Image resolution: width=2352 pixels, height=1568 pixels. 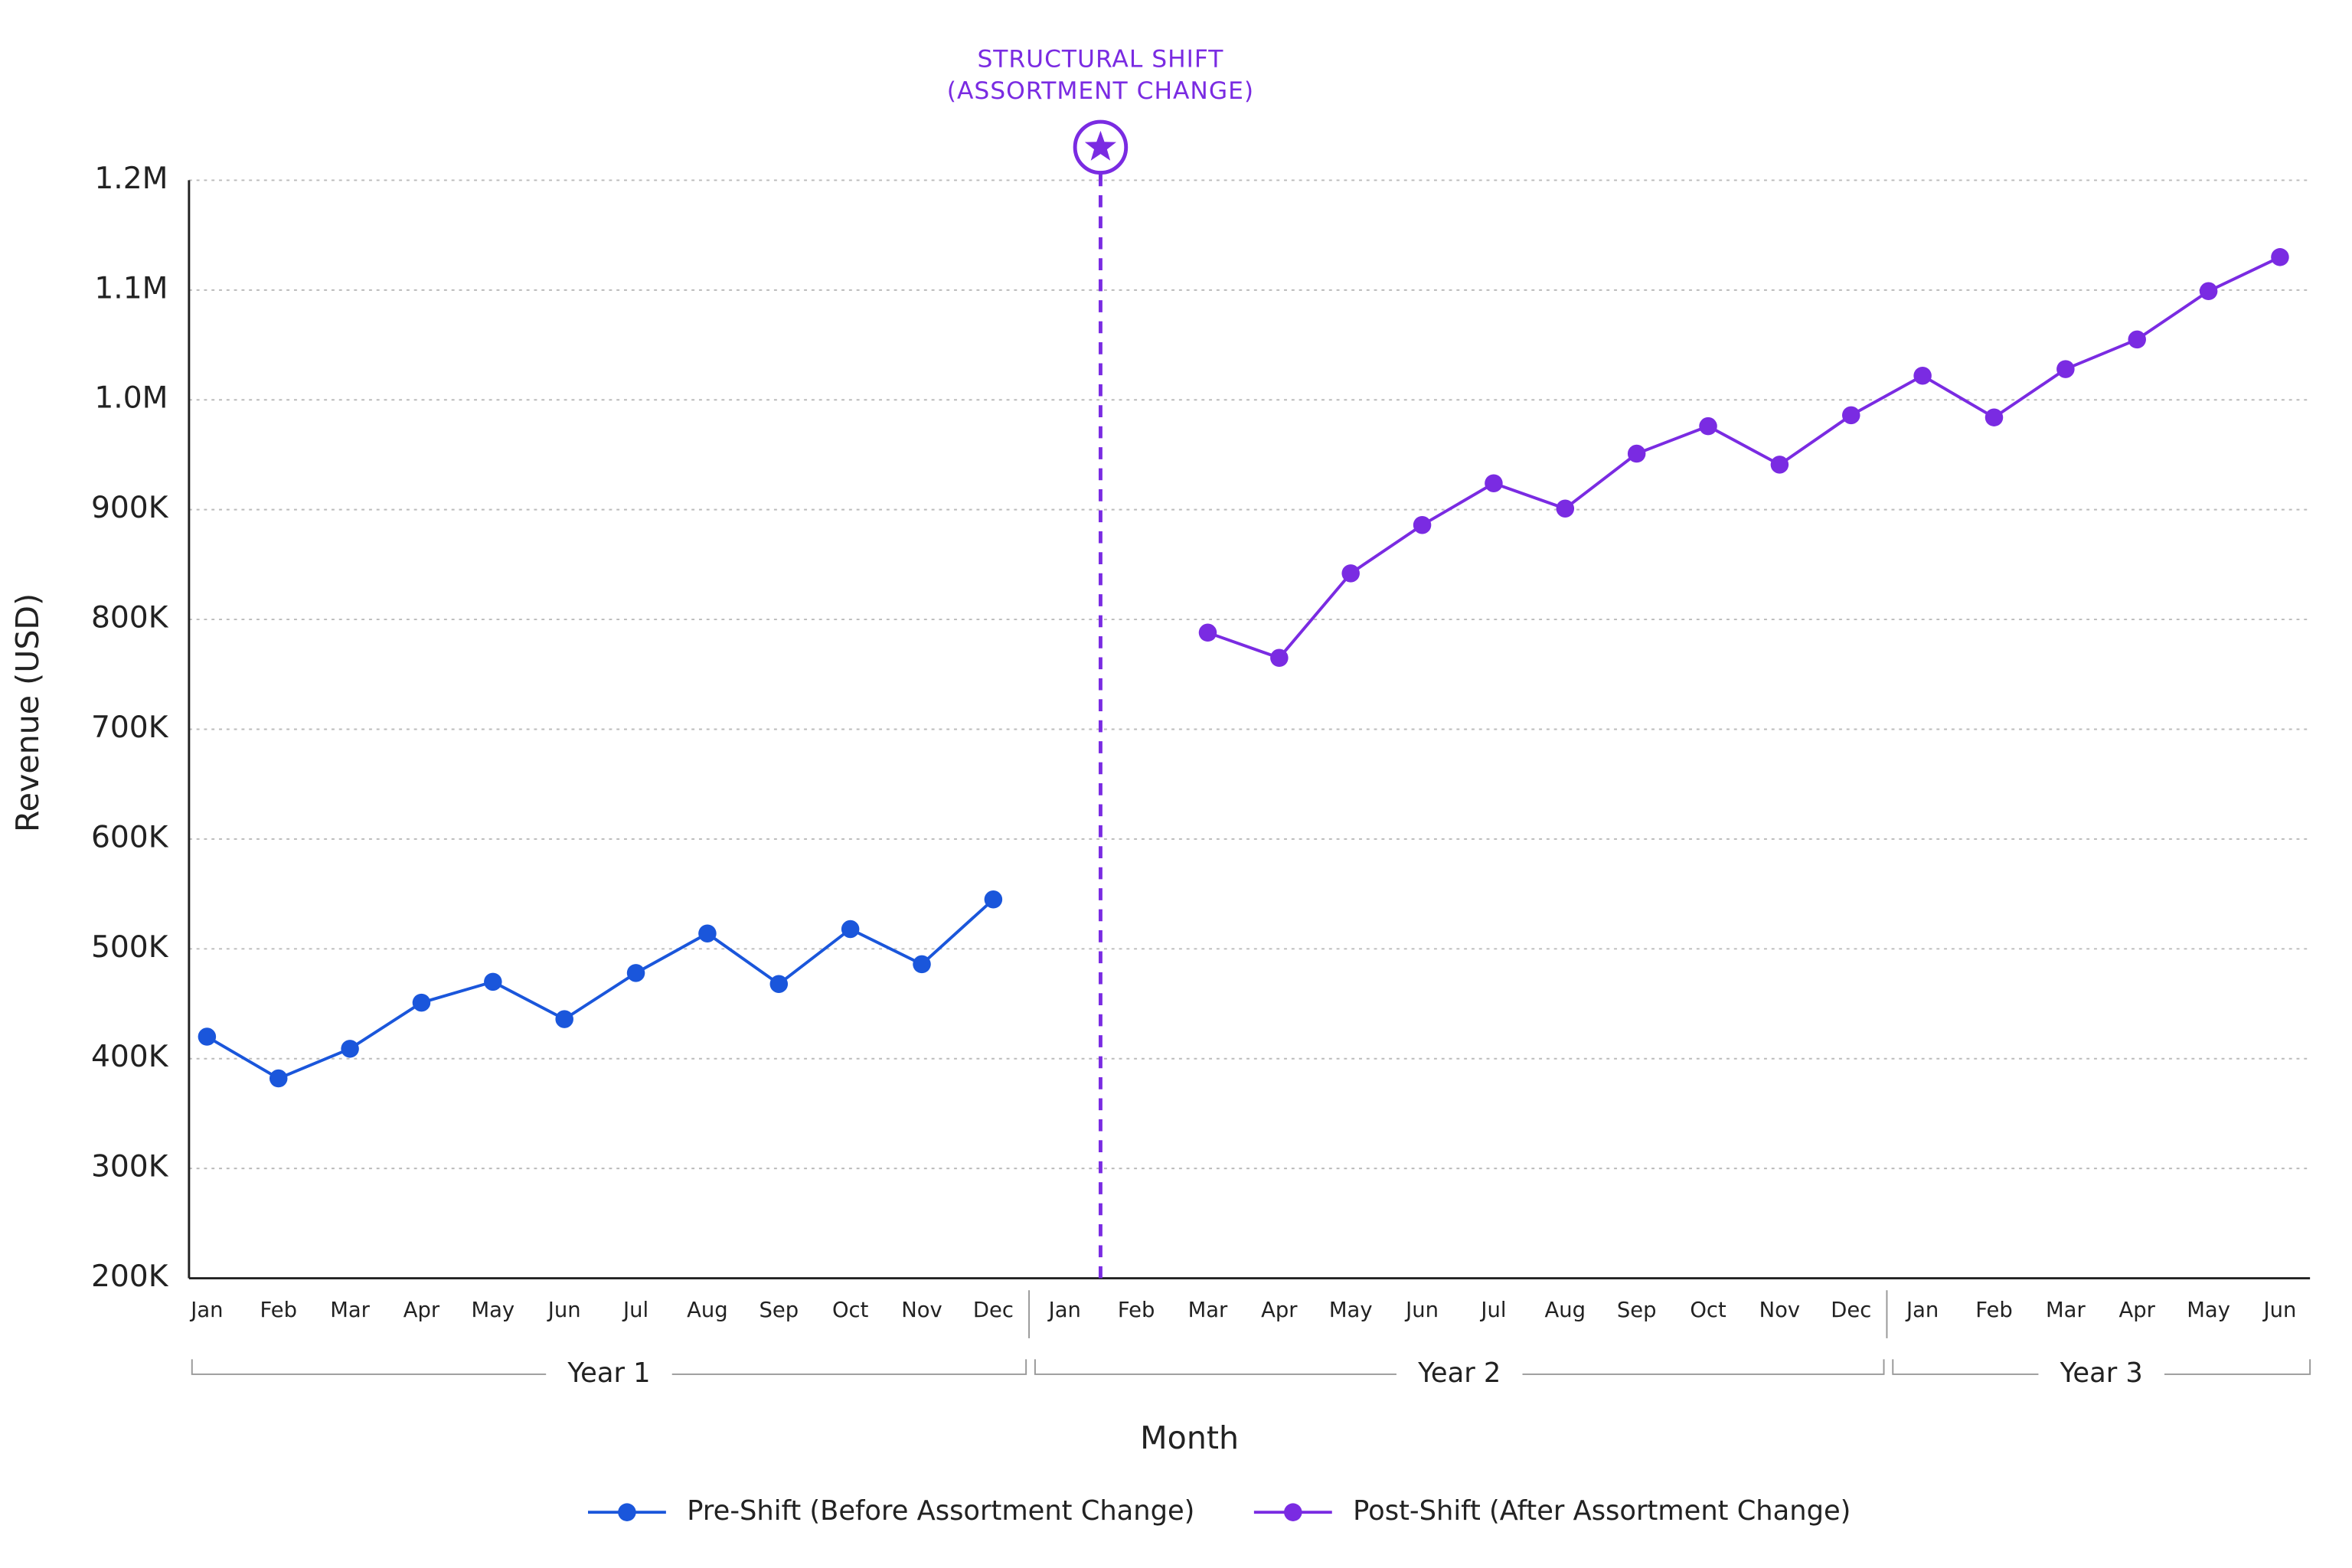 What do you see at coordinates (940, 1511) in the screenshot?
I see `legend-label: Pre-Shift (Before Assortment Change)` at bounding box center [940, 1511].